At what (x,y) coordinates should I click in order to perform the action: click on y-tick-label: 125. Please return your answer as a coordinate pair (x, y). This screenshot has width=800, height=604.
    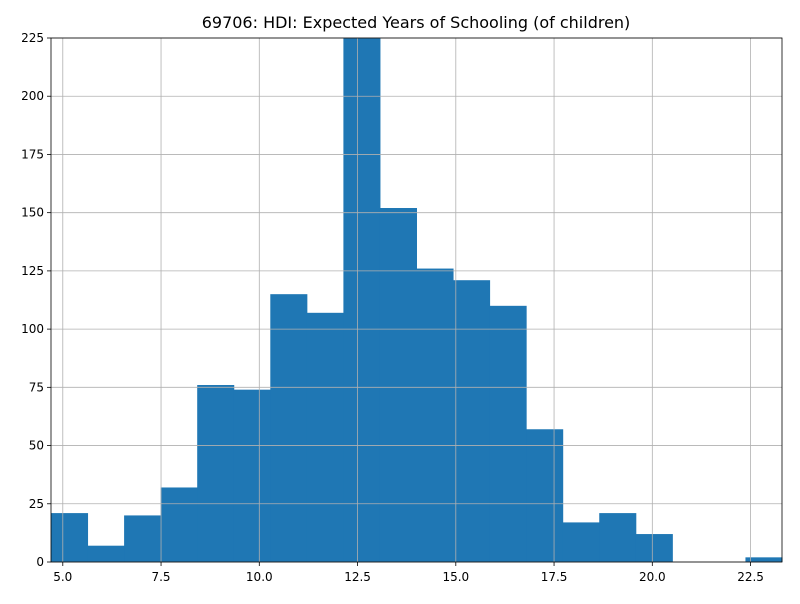
    Looking at the image, I should click on (32, 271).